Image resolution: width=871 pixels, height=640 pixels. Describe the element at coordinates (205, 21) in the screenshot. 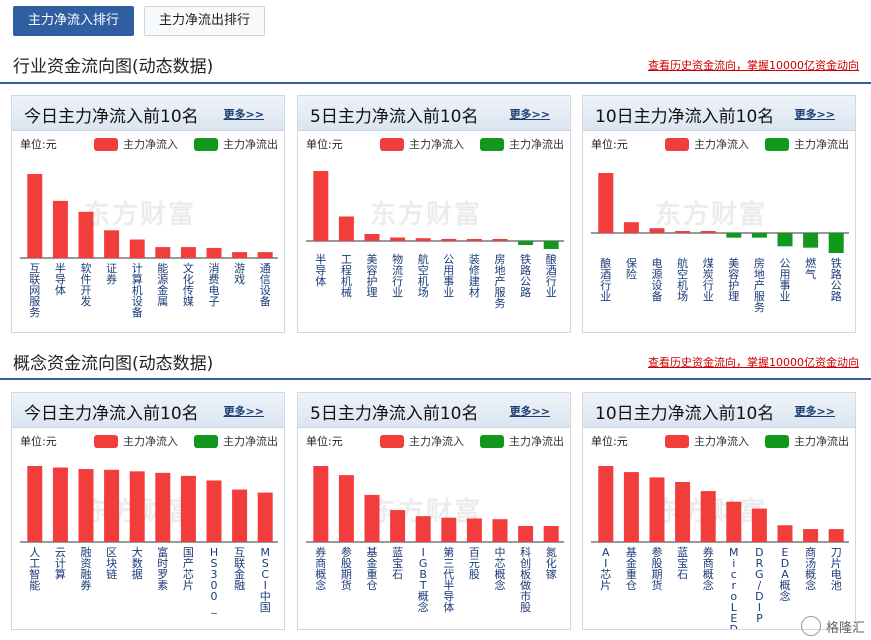

I see `tab-net-outflow-ranking: 主力净流出排行` at that location.